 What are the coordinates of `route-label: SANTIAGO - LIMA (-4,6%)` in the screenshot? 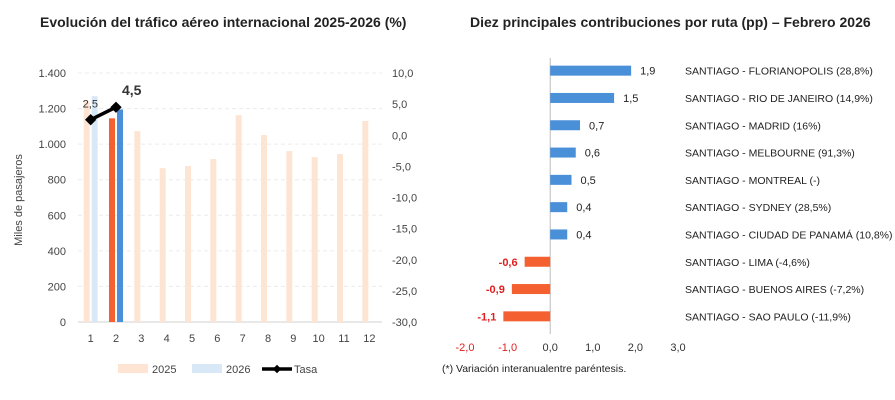 It's located at (747, 263).